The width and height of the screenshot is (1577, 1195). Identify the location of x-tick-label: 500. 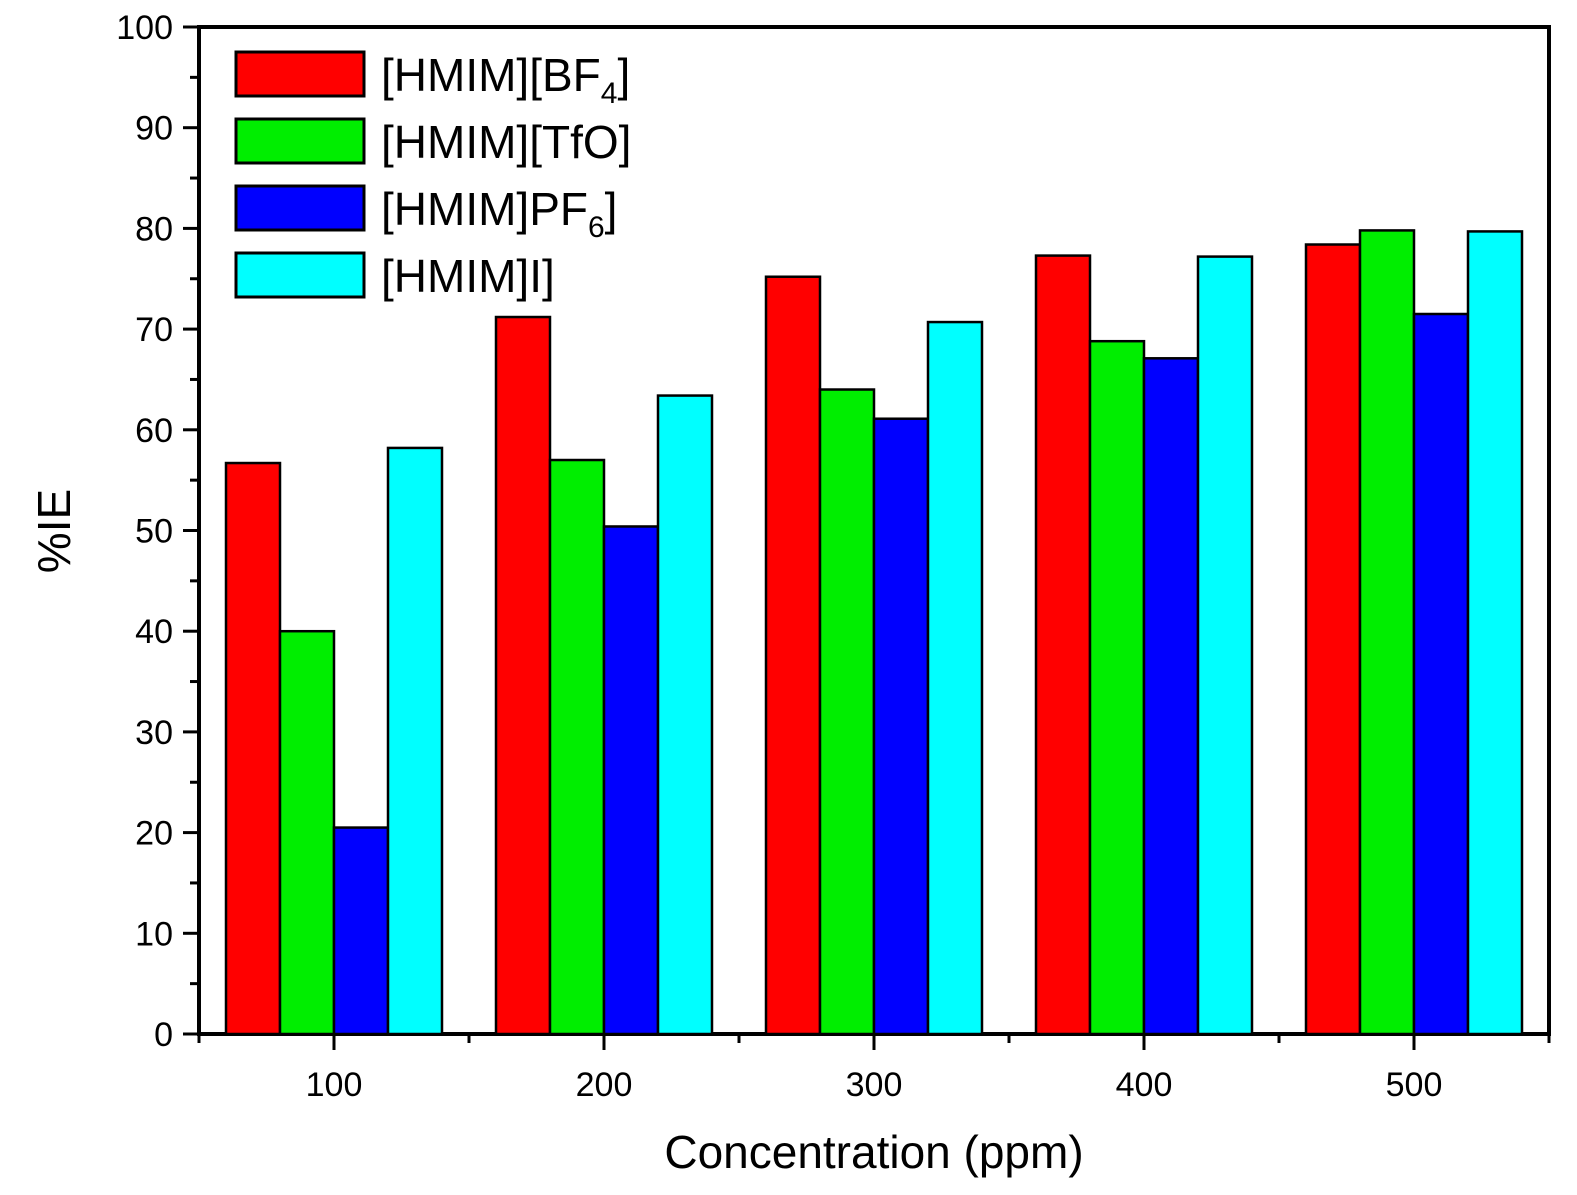
(1414, 1085).